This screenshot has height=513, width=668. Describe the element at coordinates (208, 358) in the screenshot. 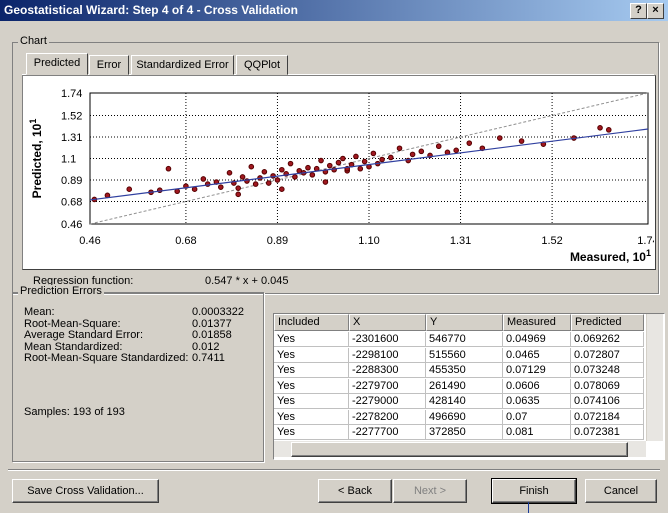

I see `stat-value: 0.7411` at that location.